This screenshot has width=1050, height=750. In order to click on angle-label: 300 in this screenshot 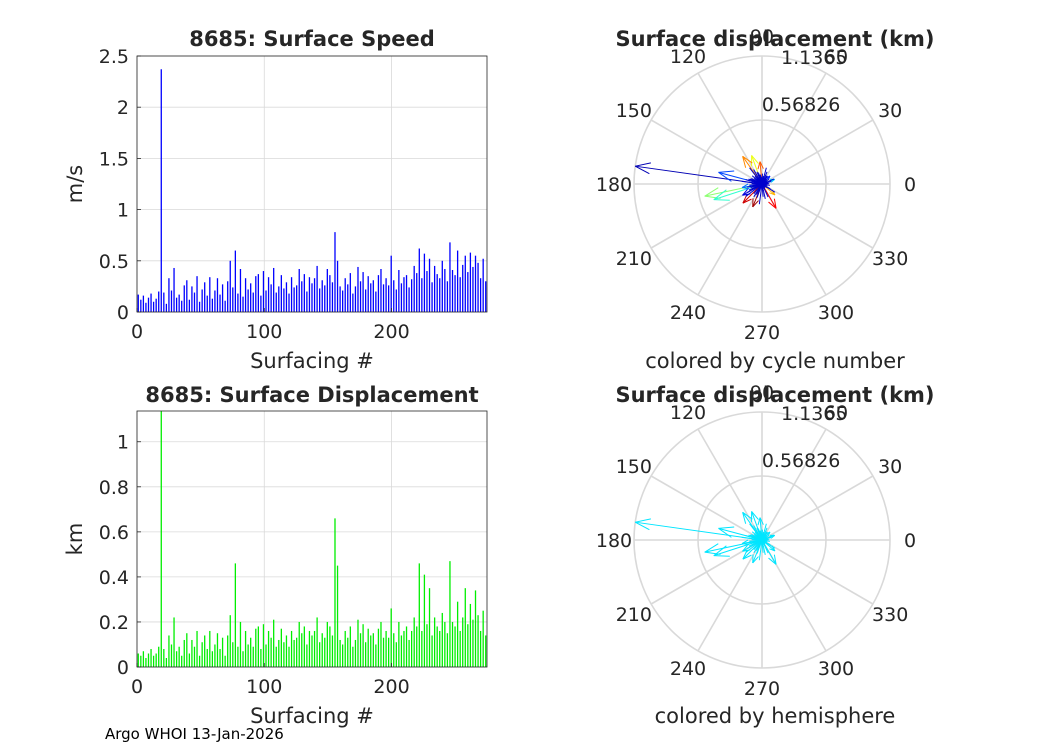, I will do `click(836, 313)`.